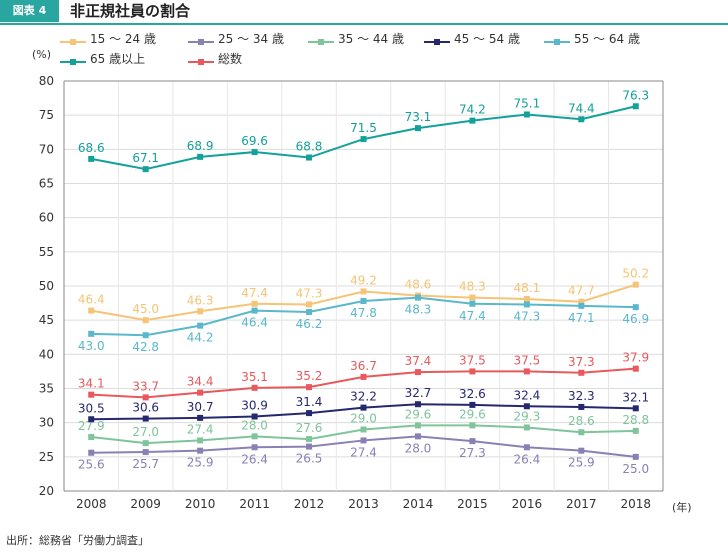 This screenshot has height=553, width=728. I want to click on y-axis-unit: (%), so click(42, 54).